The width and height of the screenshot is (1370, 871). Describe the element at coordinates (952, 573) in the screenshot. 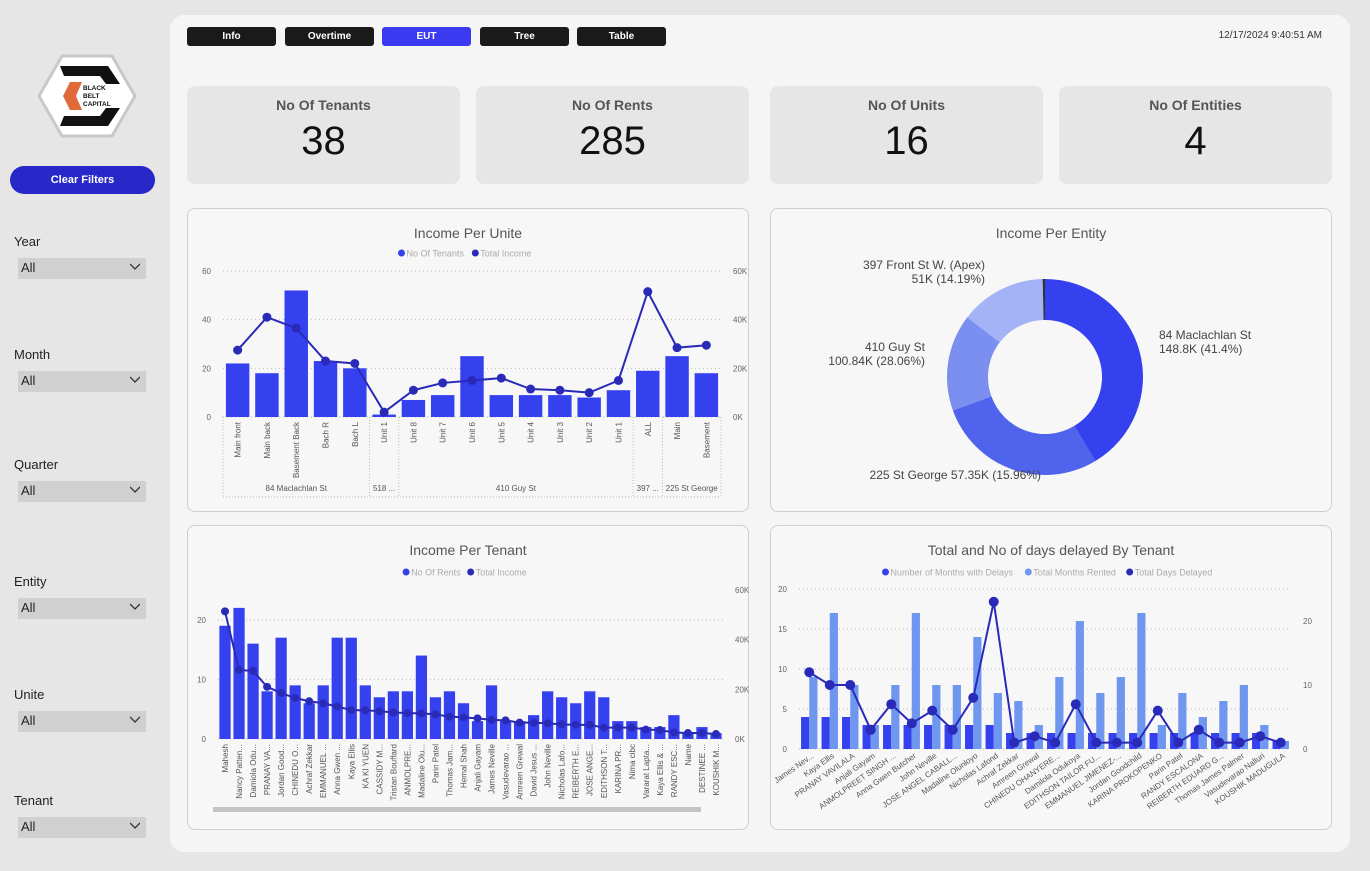

I see `legend-item: Number of Months with Delays` at that location.